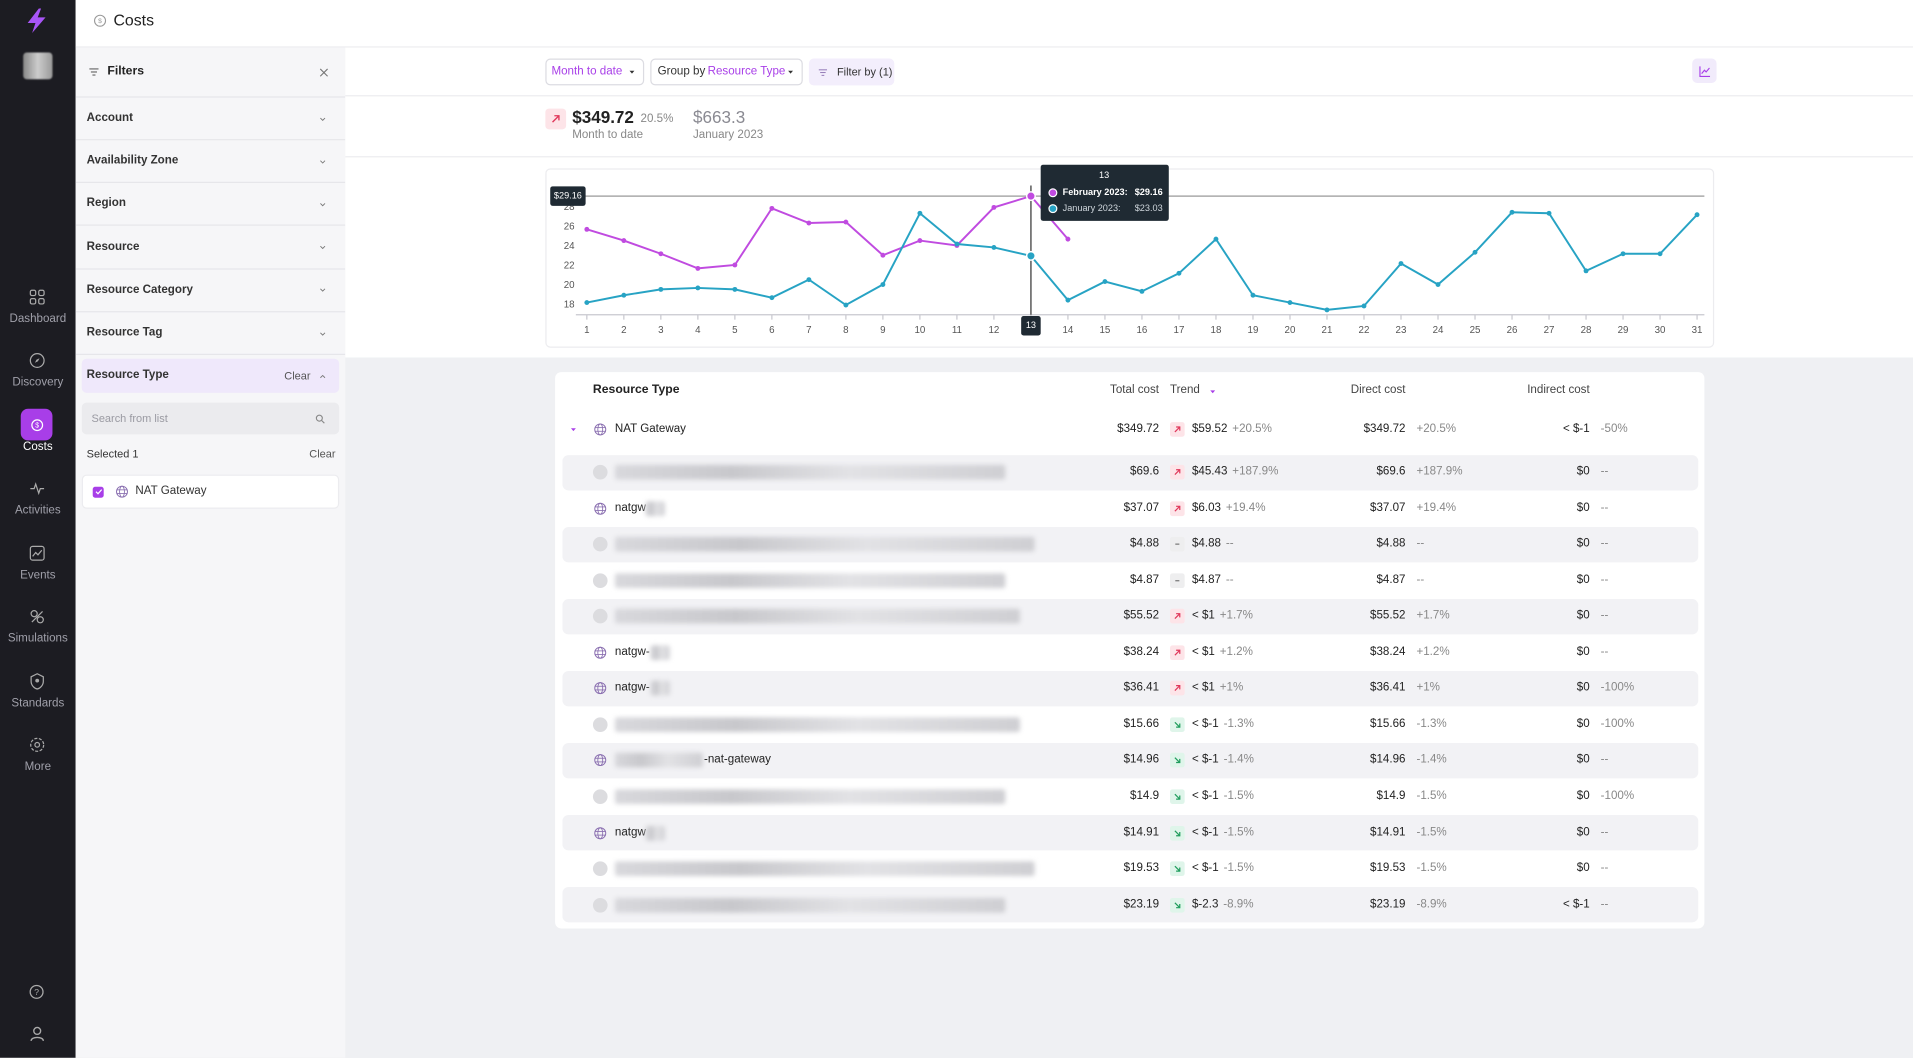 This screenshot has width=1913, height=1058. I want to click on option-label: NAT Gateway, so click(171, 491).